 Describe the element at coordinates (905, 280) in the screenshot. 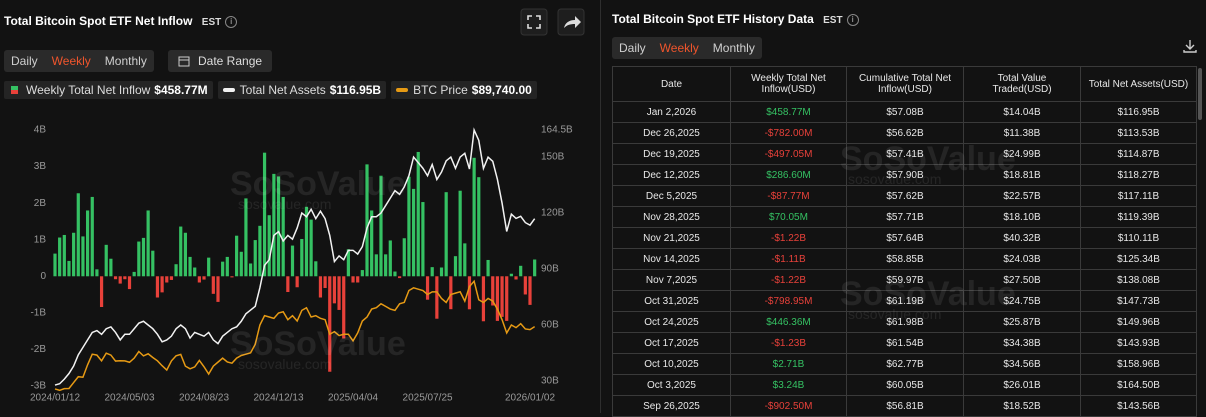

I see `table-cell: $59.97B` at that location.